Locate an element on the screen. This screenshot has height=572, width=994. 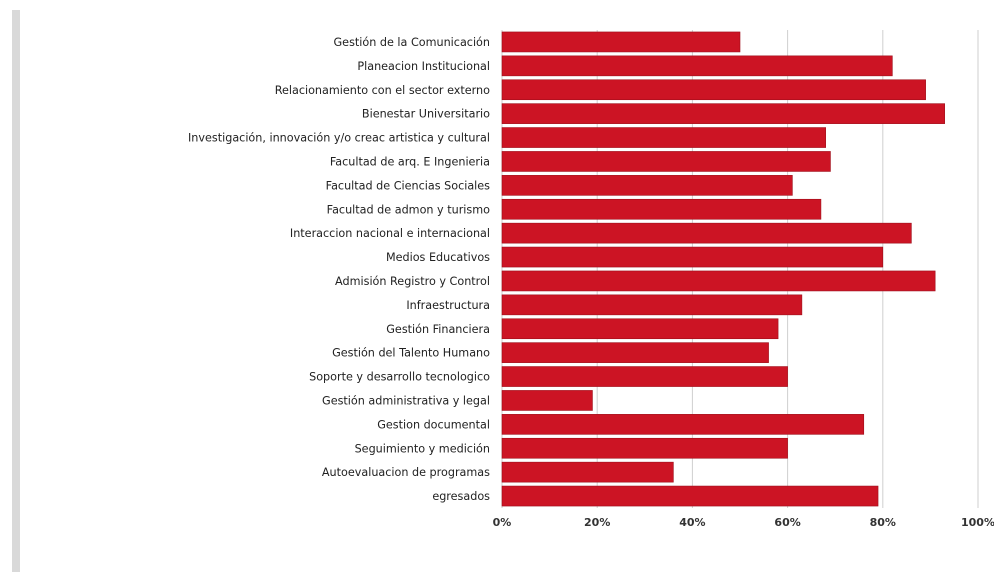
category-label: Seguimiento y medición is located at coordinates (422, 448).